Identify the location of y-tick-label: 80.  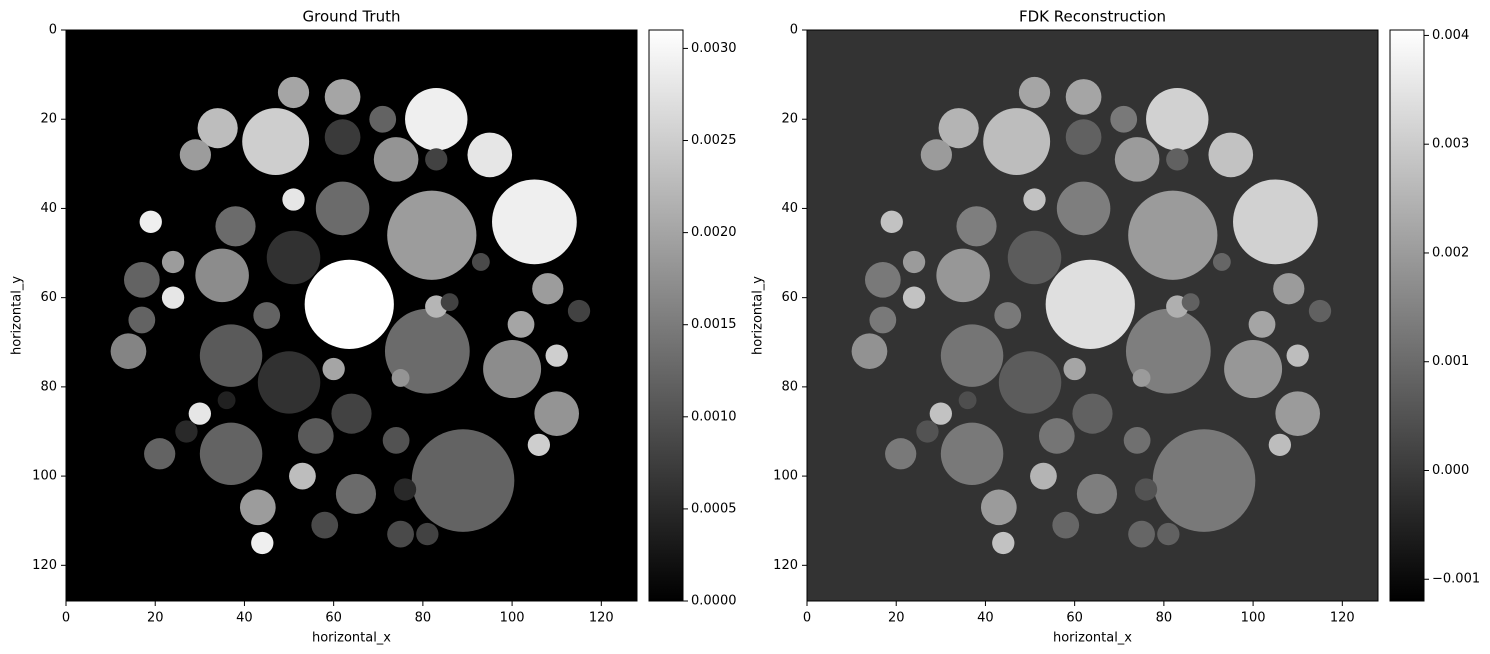
(48, 386).